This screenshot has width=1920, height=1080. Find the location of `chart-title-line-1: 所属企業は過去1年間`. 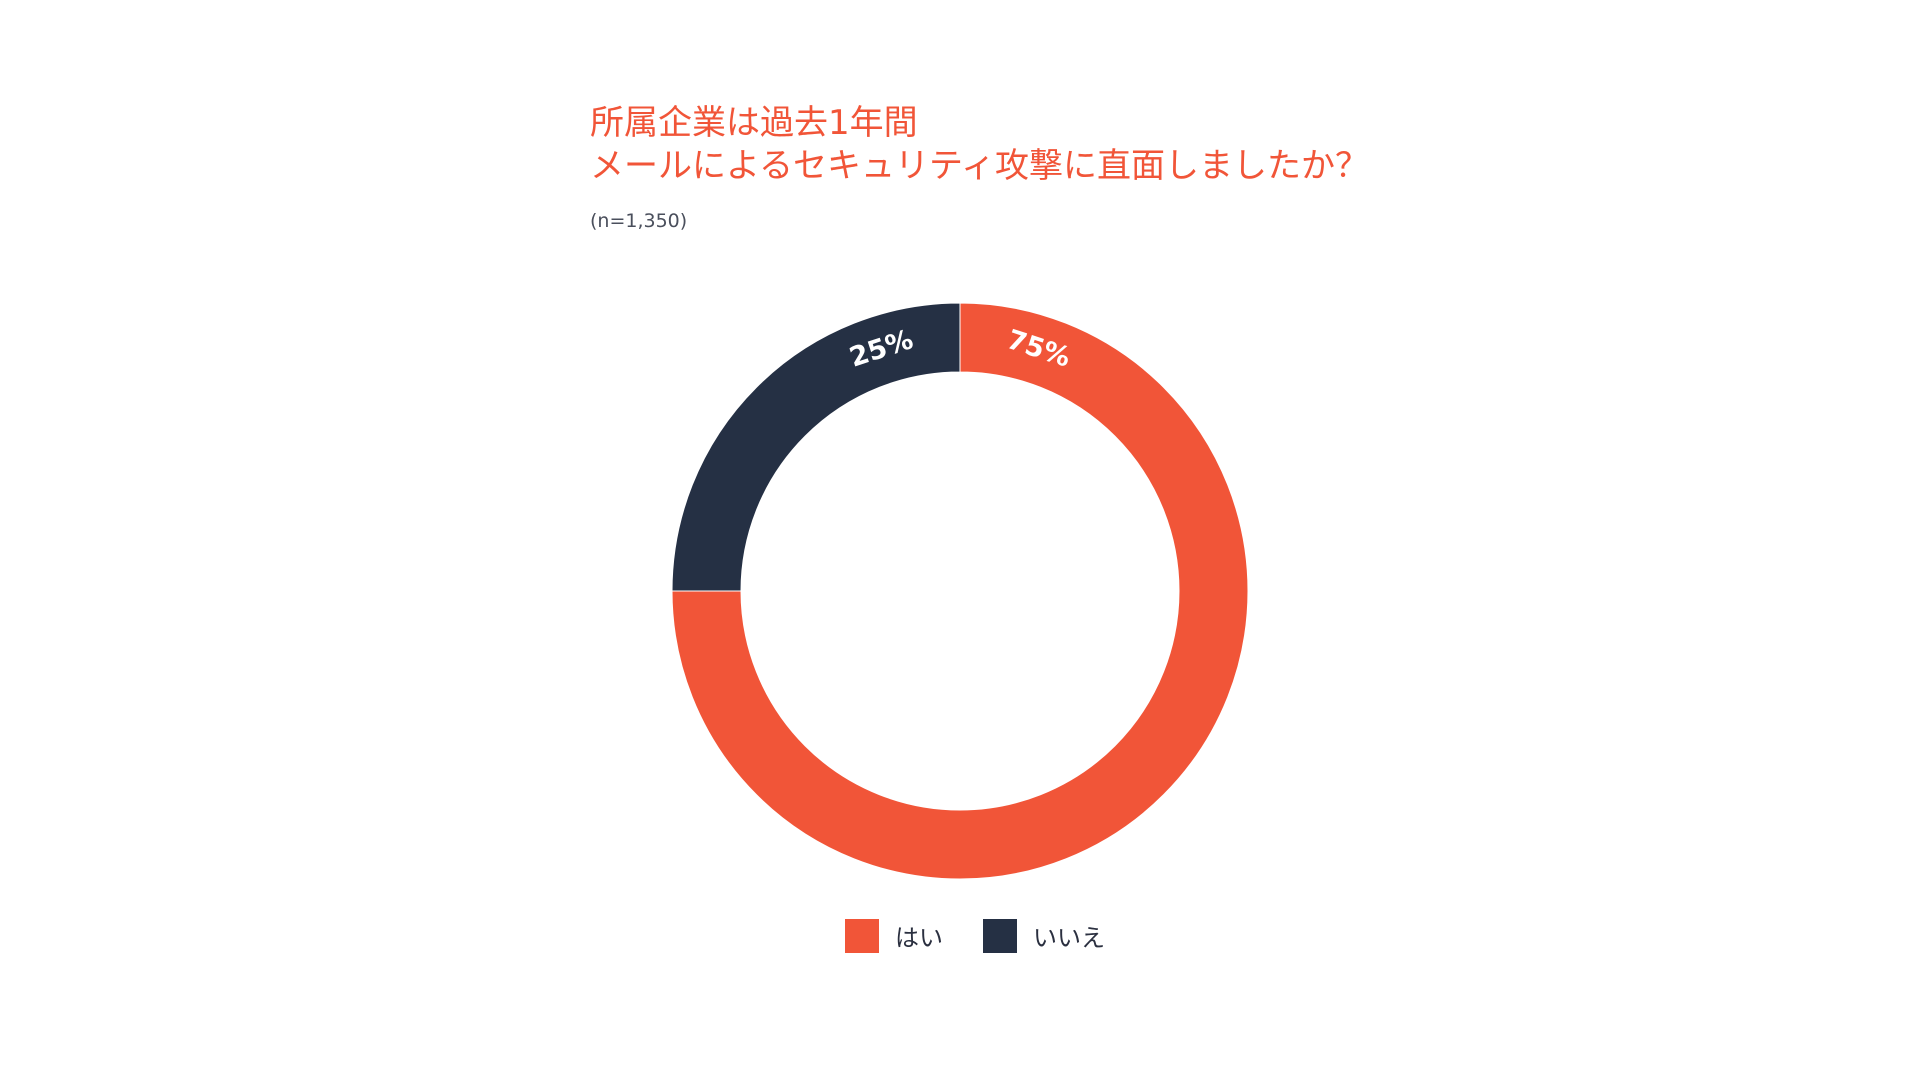

chart-title-line-1: 所属企業は過去1年間 is located at coordinates (754, 123).